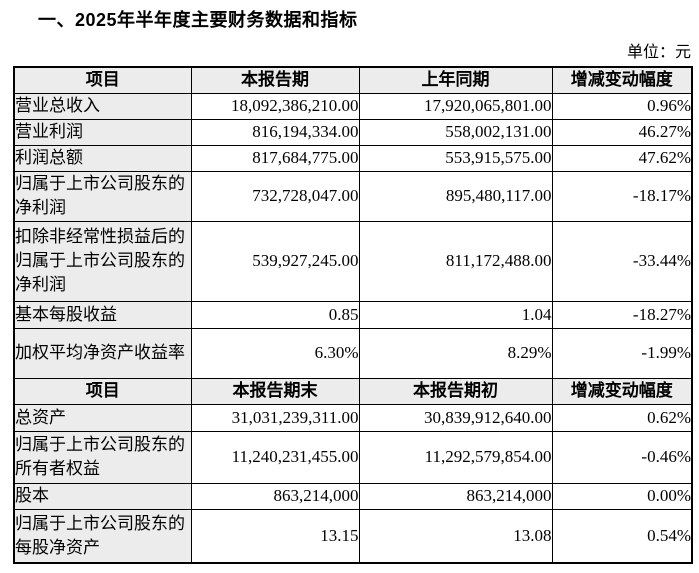  What do you see at coordinates (455, 80) in the screenshot?
I see `header-prior-period: 上年同期` at bounding box center [455, 80].